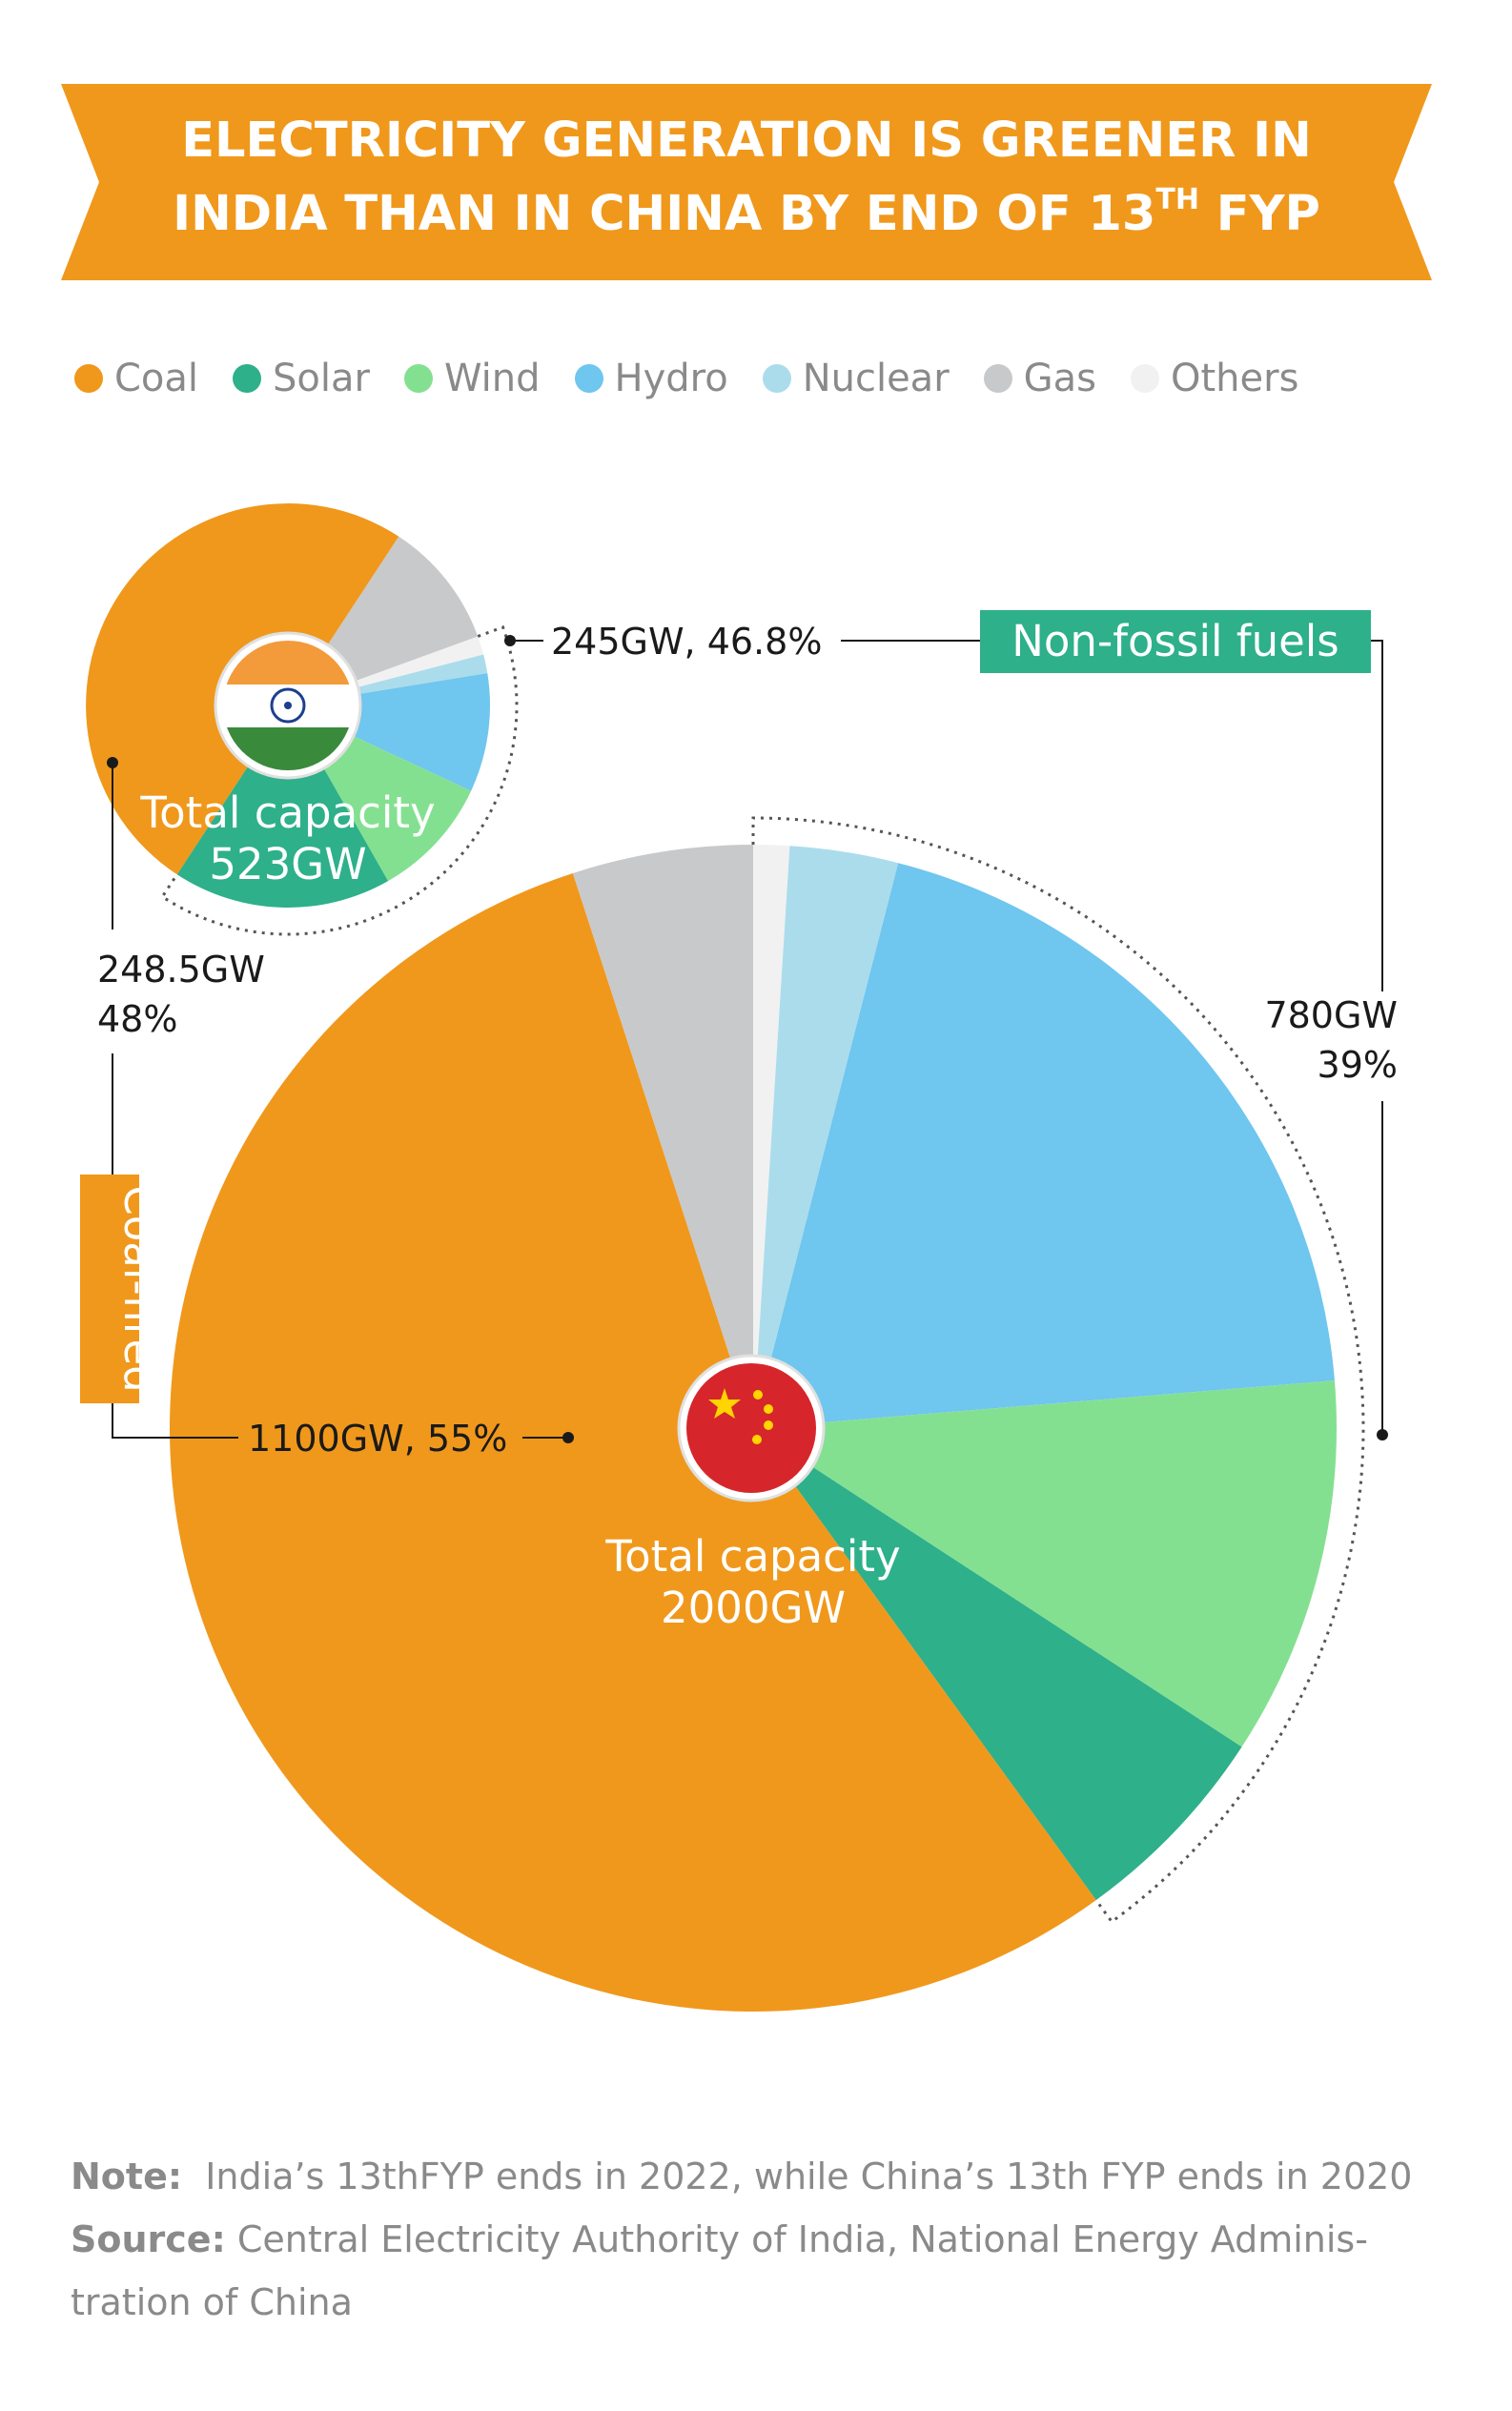 This screenshot has height=2411, width=1512. I want to click on nonfossil-tag-label: Non-fossil fuels, so click(1175, 641).